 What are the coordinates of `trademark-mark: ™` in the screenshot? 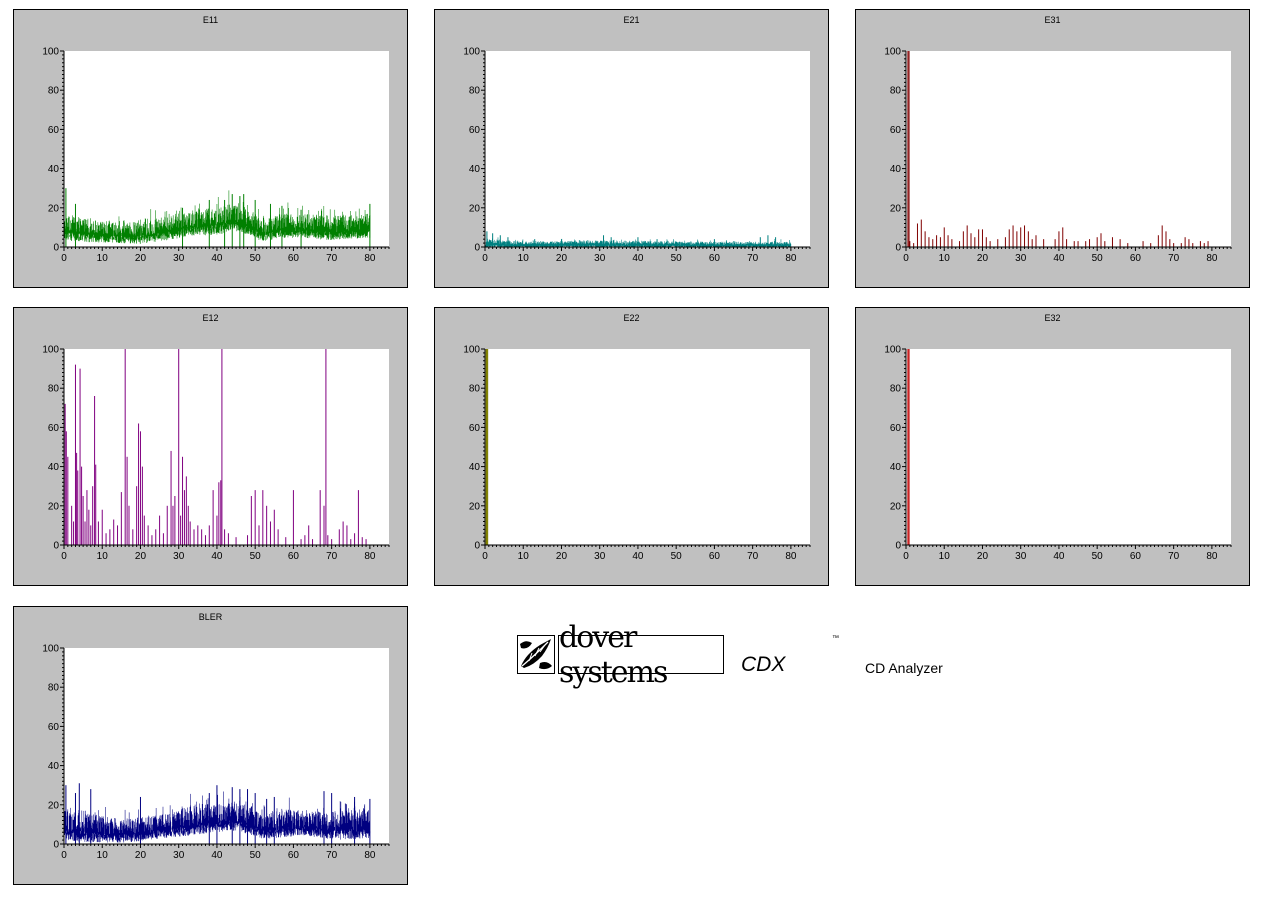 It's located at (835, 638).